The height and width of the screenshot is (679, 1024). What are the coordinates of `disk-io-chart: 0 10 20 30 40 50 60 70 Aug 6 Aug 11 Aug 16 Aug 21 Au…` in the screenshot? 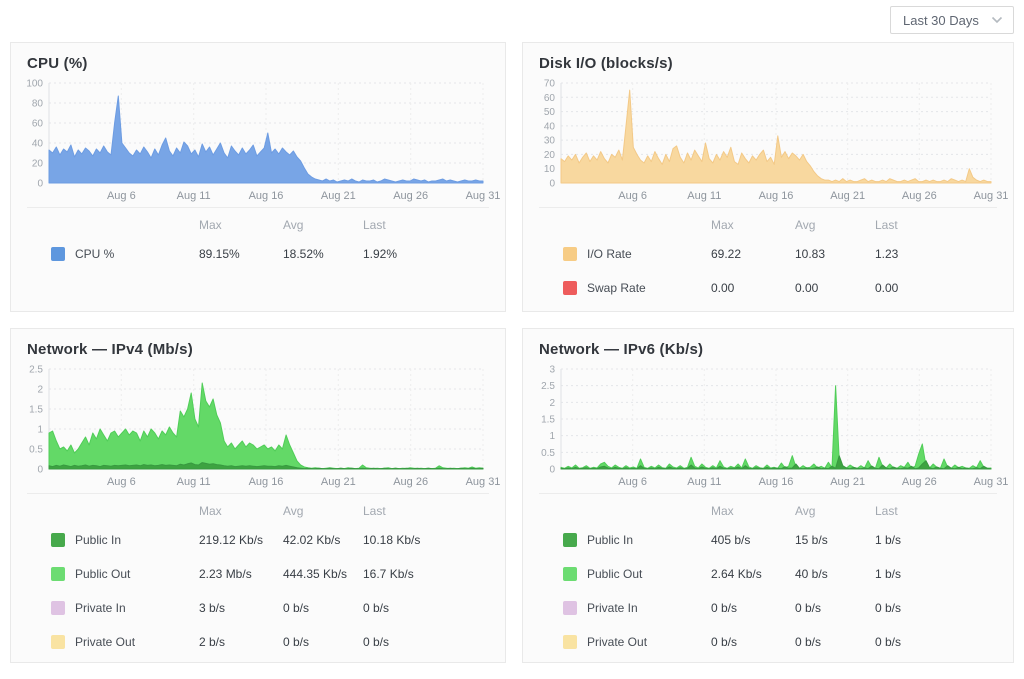 It's located at (770, 137).